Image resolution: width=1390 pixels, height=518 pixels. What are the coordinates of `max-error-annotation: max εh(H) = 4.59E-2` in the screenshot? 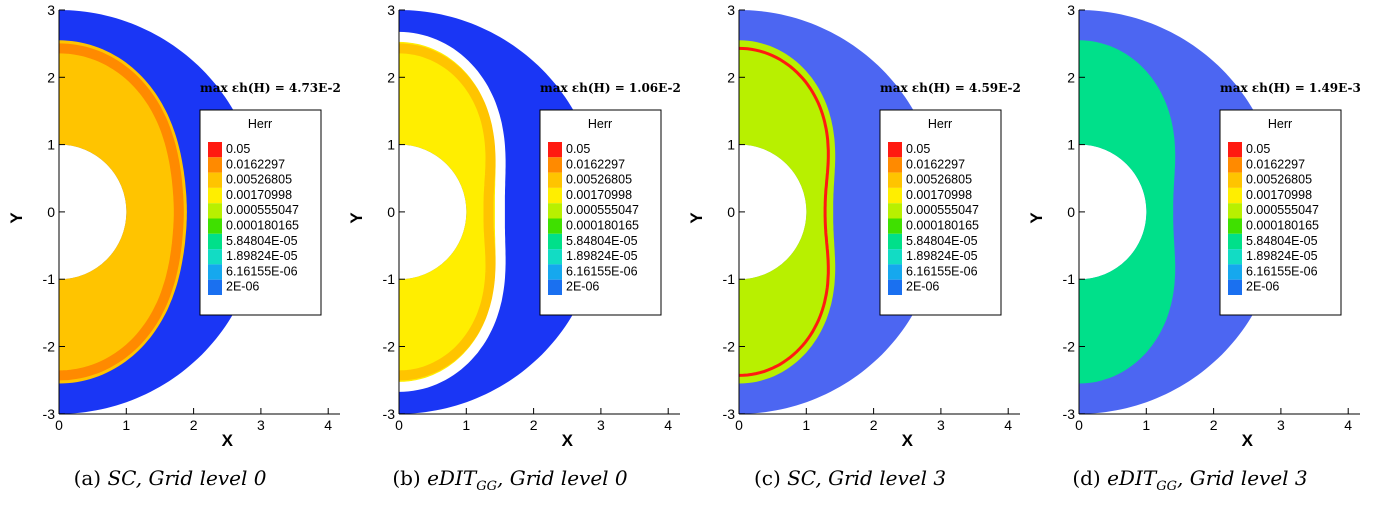 It's located at (950, 88).